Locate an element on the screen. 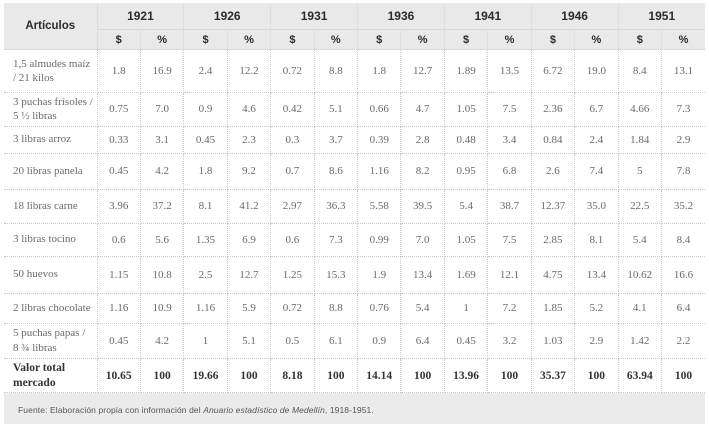 This screenshot has width=709, height=424. cell-value: 3.96 is located at coordinates (118, 206).